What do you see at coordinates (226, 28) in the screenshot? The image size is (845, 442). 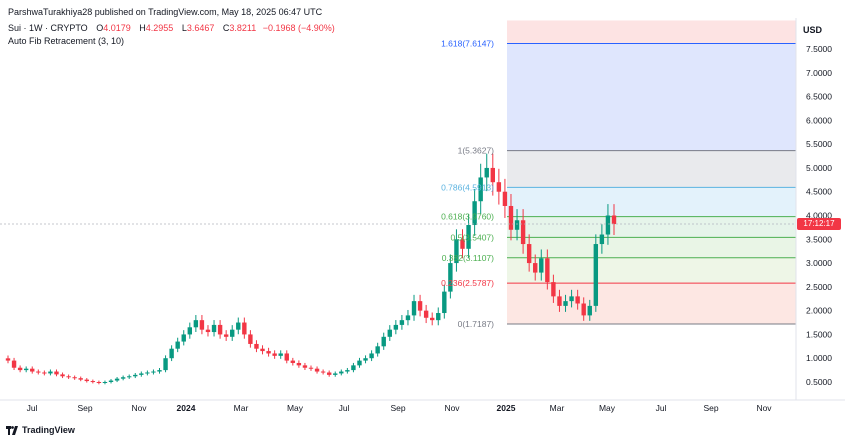 I see `close-label: C` at bounding box center [226, 28].